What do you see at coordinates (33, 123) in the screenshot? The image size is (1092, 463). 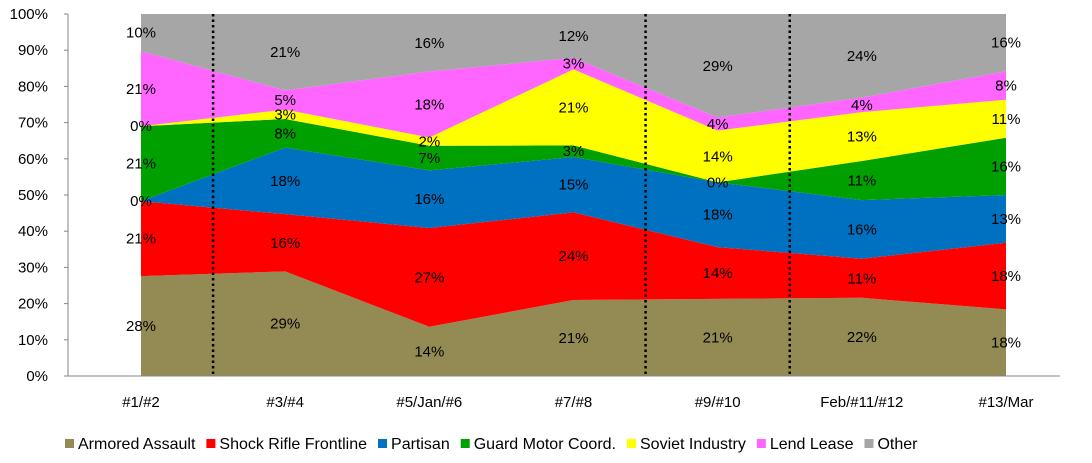 I see `y-tick-label: 70%` at bounding box center [33, 123].